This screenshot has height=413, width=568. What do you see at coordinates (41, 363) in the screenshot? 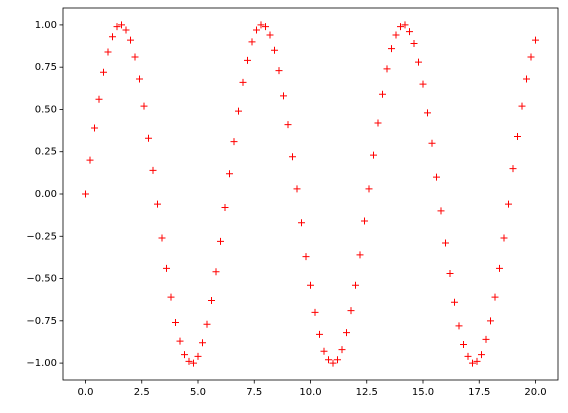
I see `y-tick-label: −1.00` at bounding box center [41, 363].